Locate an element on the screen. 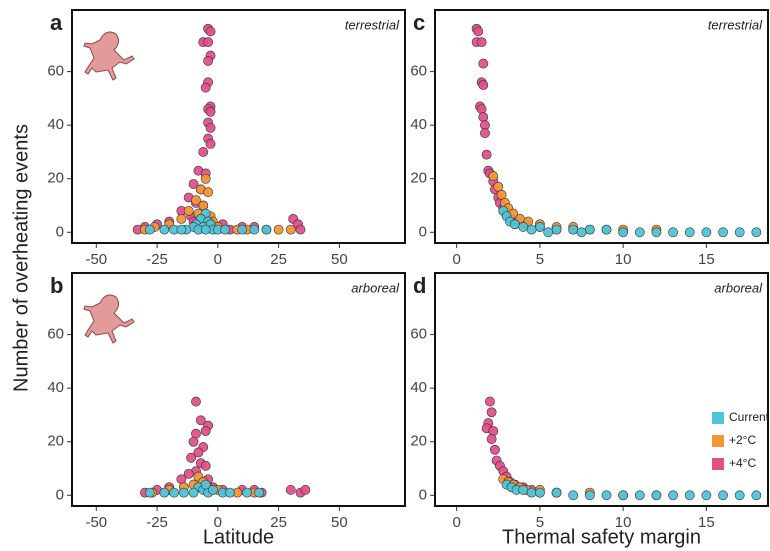 This screenshot has height=551, width=770. x-axis-label: Thermal safety margin is located at coordinates (601, 537).